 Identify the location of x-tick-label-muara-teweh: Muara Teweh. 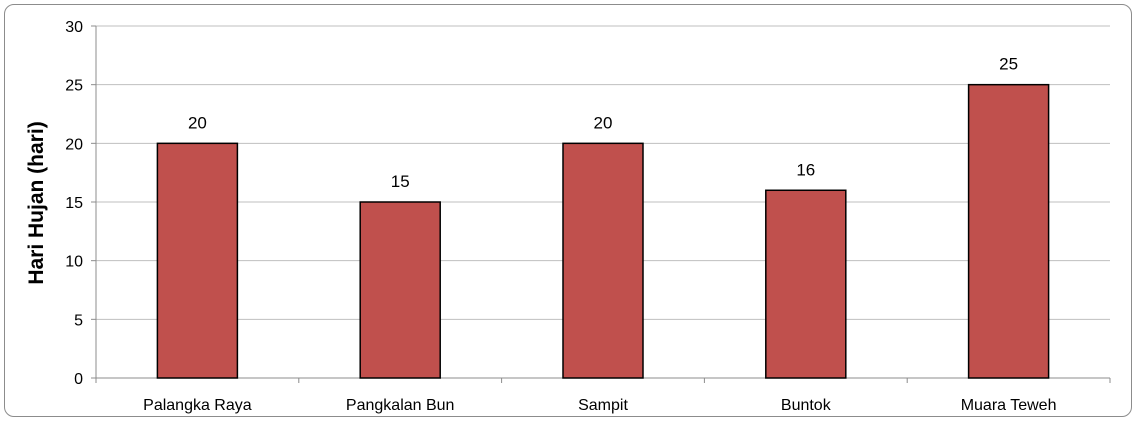
(1009, 405).